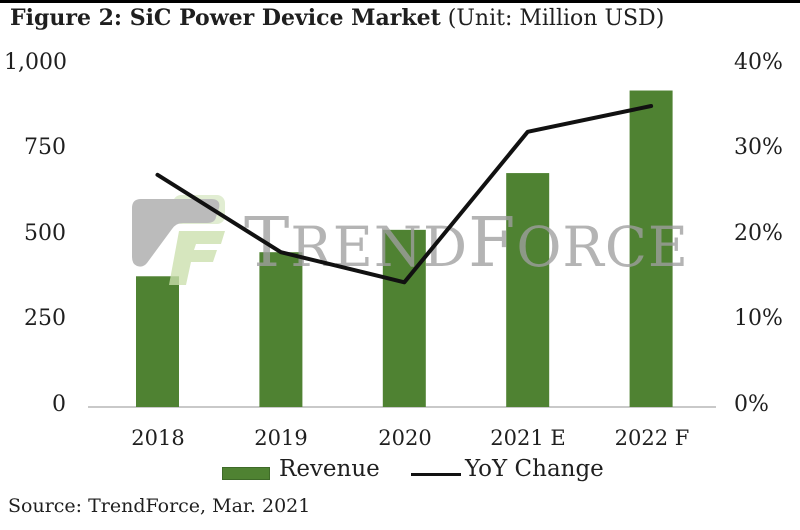  Describe the element at coordinates (528, 438) in the screenshot. I see `x-label-2021e: 2021 E` at that location.